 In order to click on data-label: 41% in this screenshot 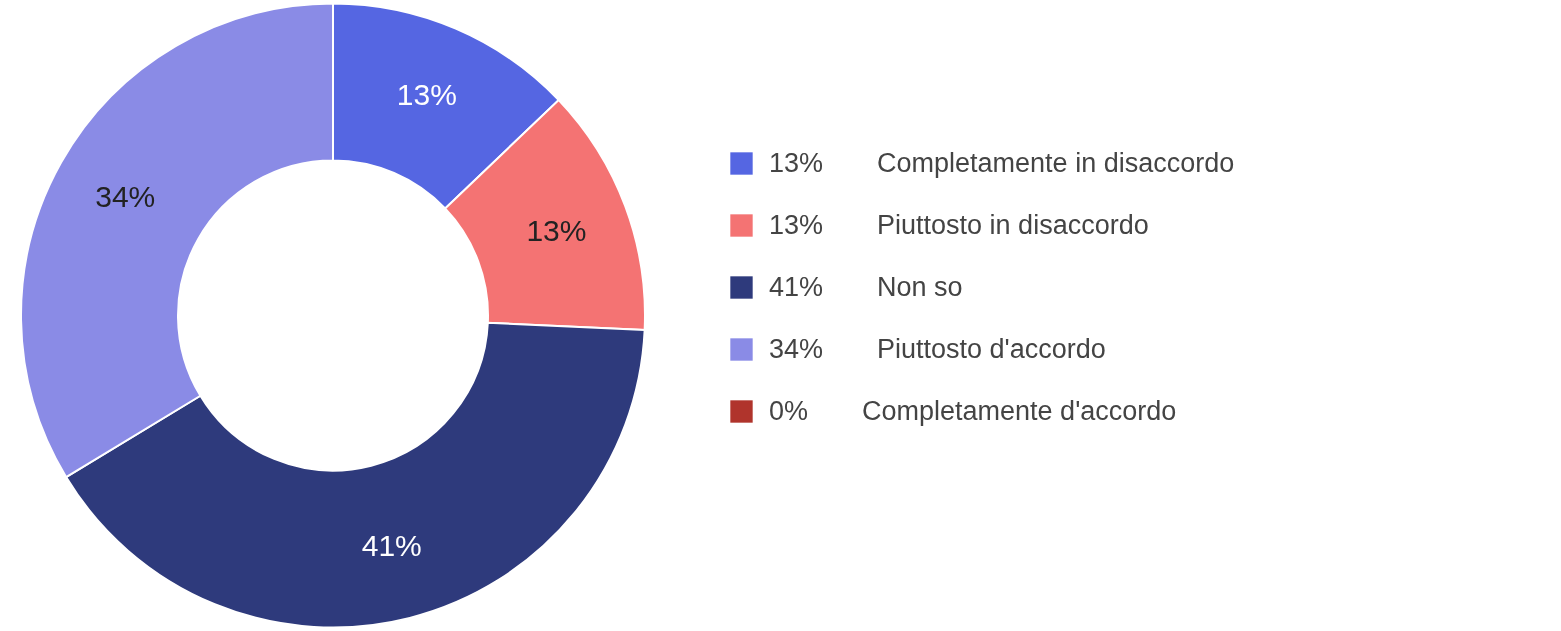, I will do `click(391, 545)`.